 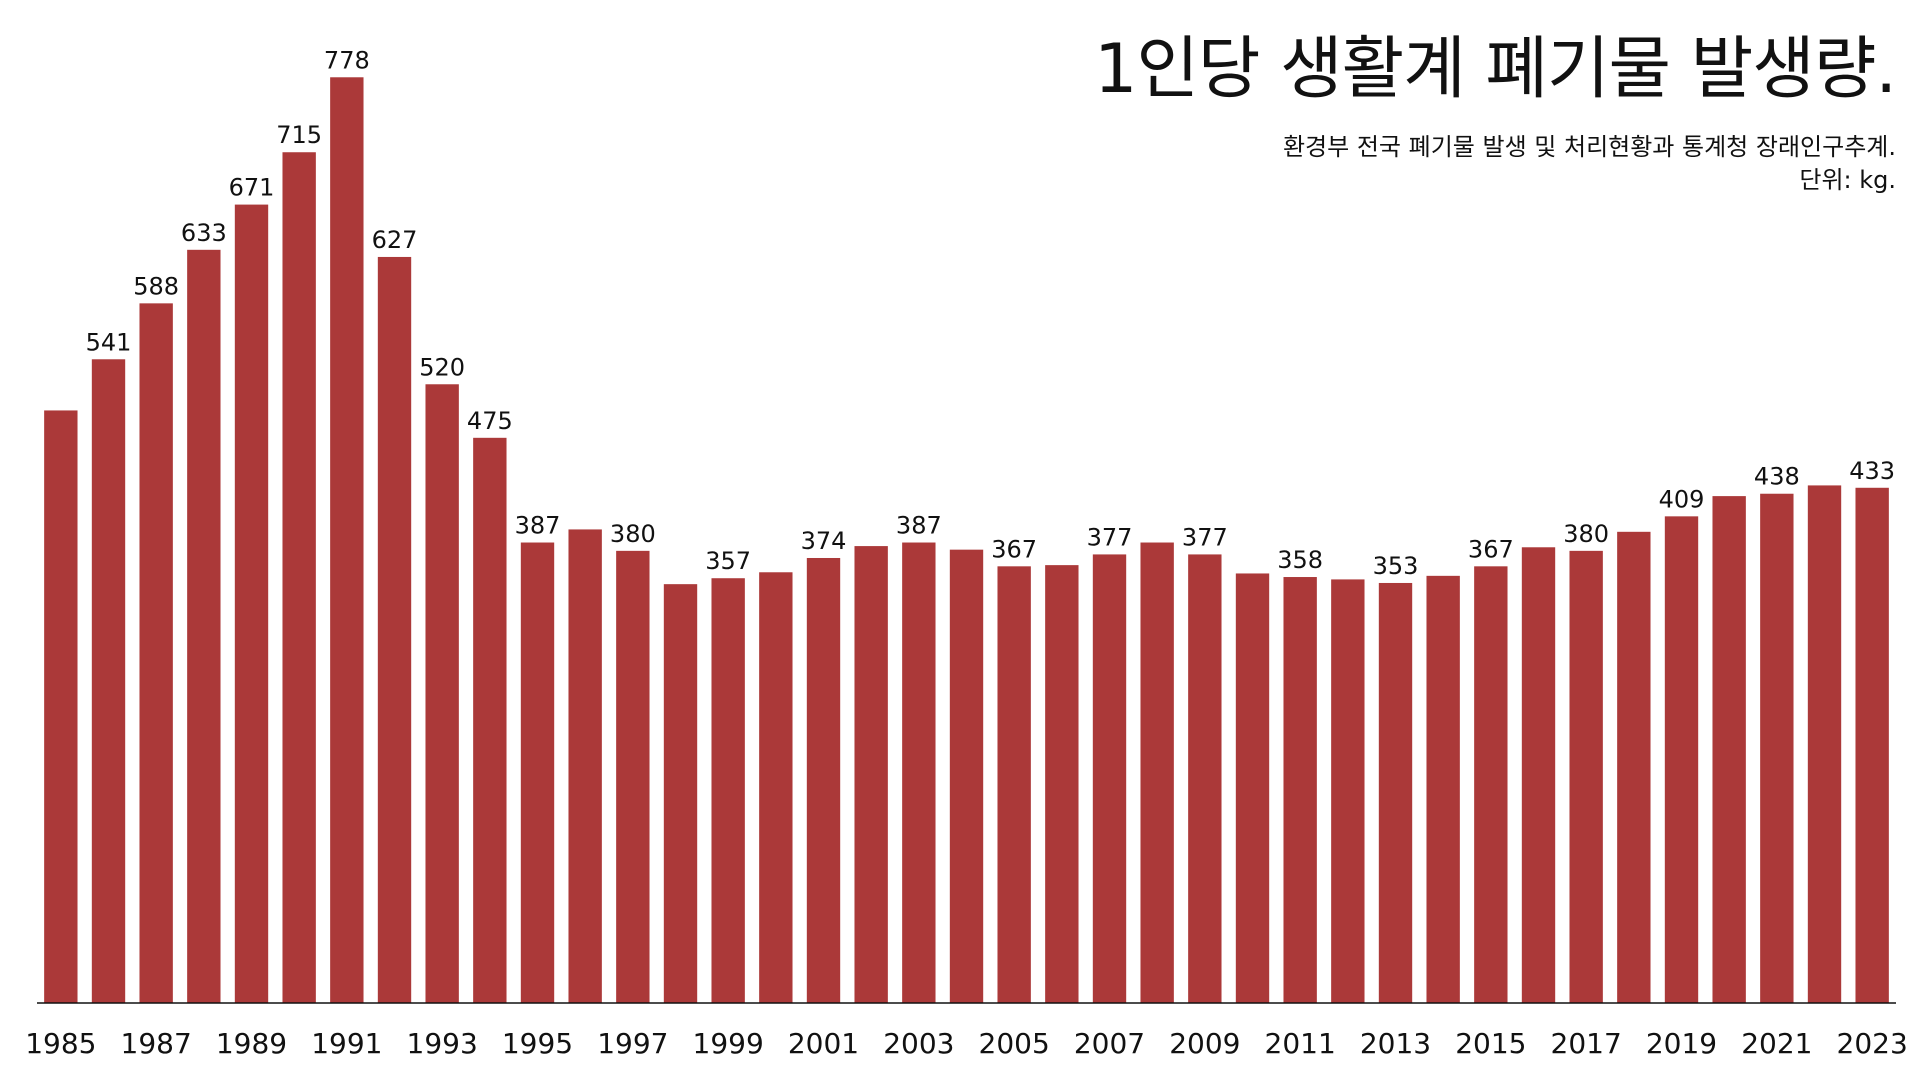 I want to click on bar-value-label: 627, so click(x=395, y=240).